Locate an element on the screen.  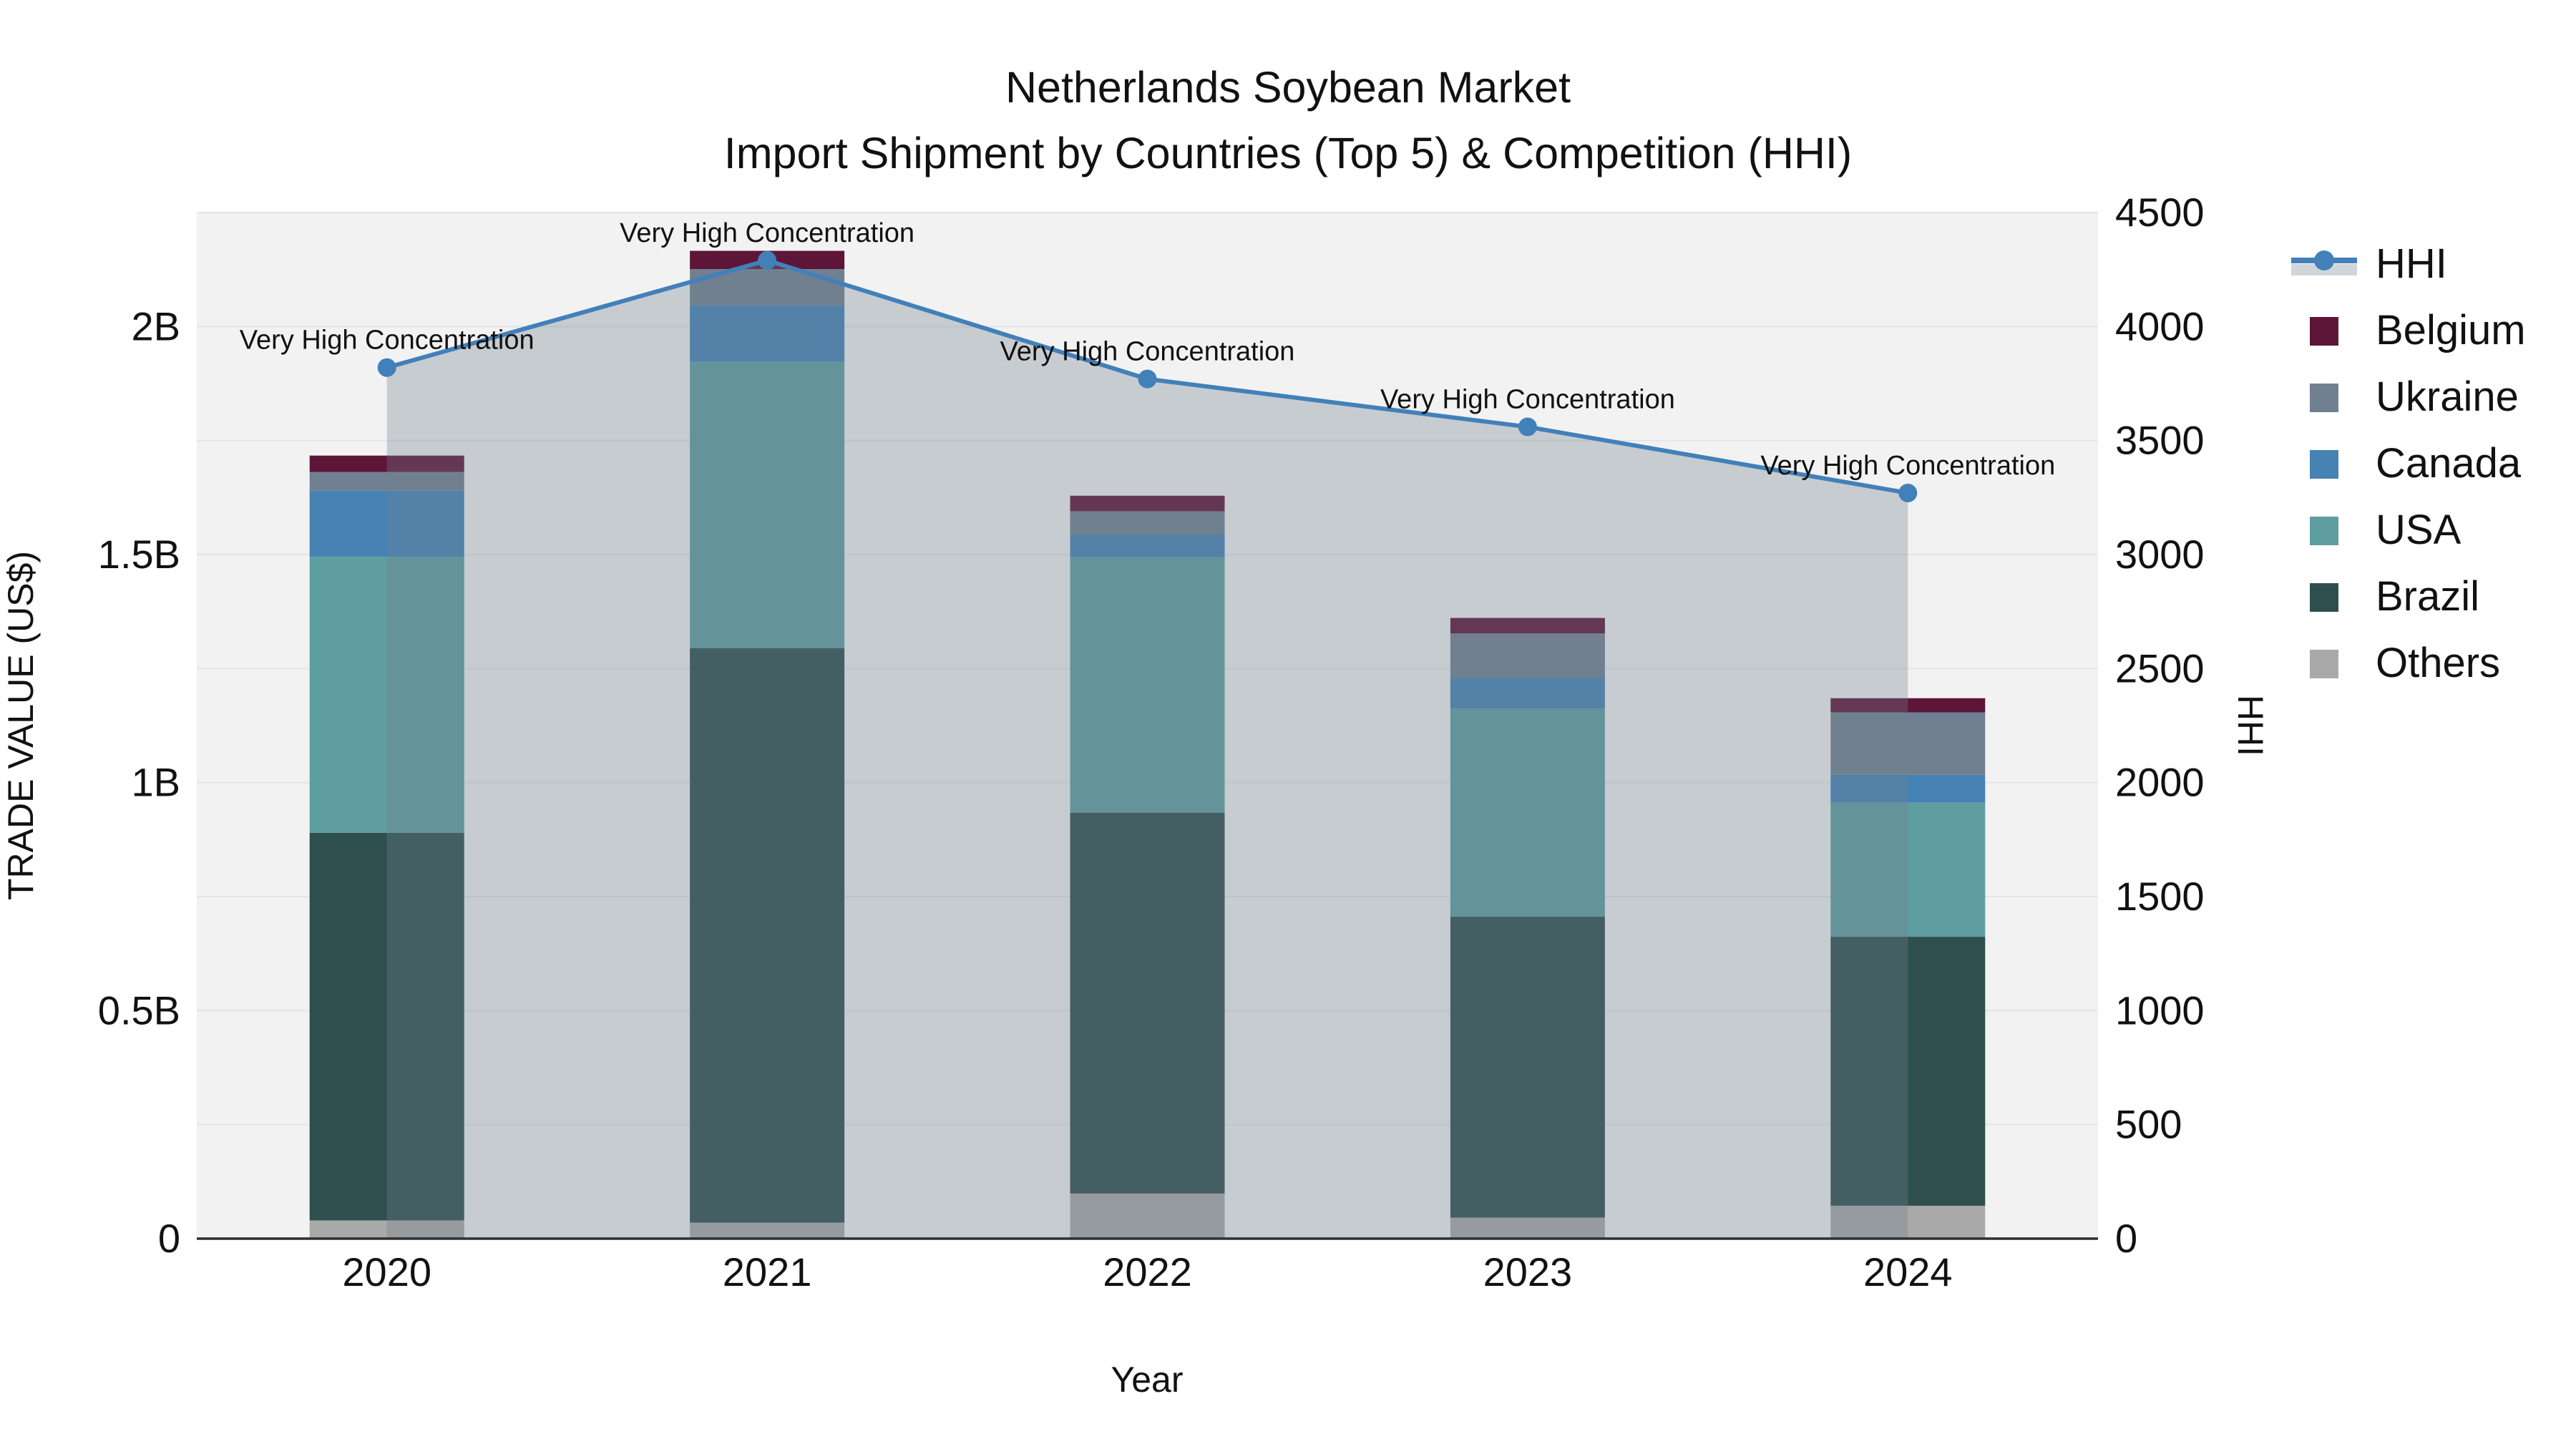
annotation-2020: Very High Concentration is located at coordinates (387, 341).